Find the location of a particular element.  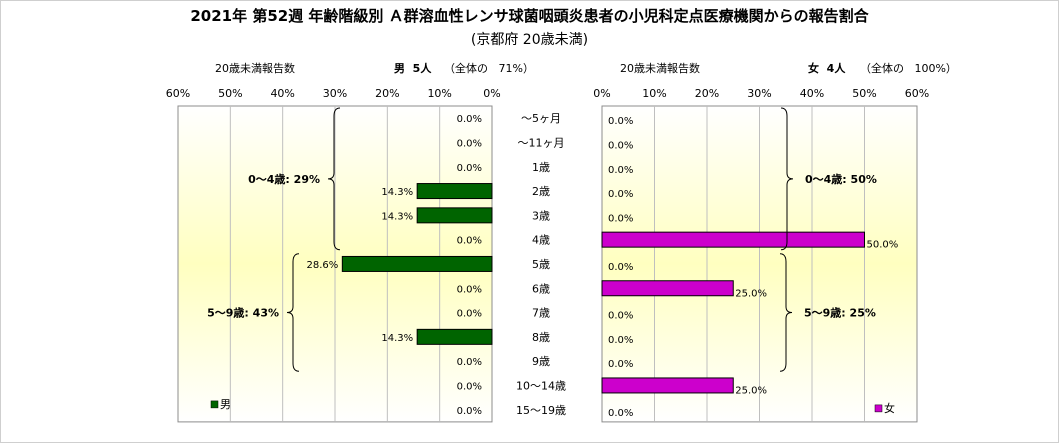

male-data-label: 28.6% is located at coordinates (323, 265).